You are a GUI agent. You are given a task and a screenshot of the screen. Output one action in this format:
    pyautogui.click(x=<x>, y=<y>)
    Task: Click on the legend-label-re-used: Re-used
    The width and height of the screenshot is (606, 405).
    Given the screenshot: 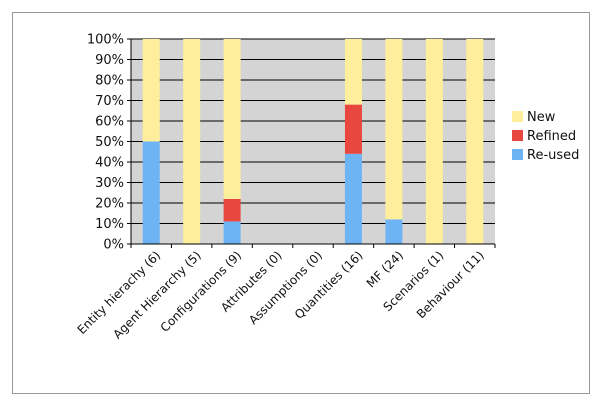 What is the action you would take?
    pyautogui.click(x=553, y=155)
    